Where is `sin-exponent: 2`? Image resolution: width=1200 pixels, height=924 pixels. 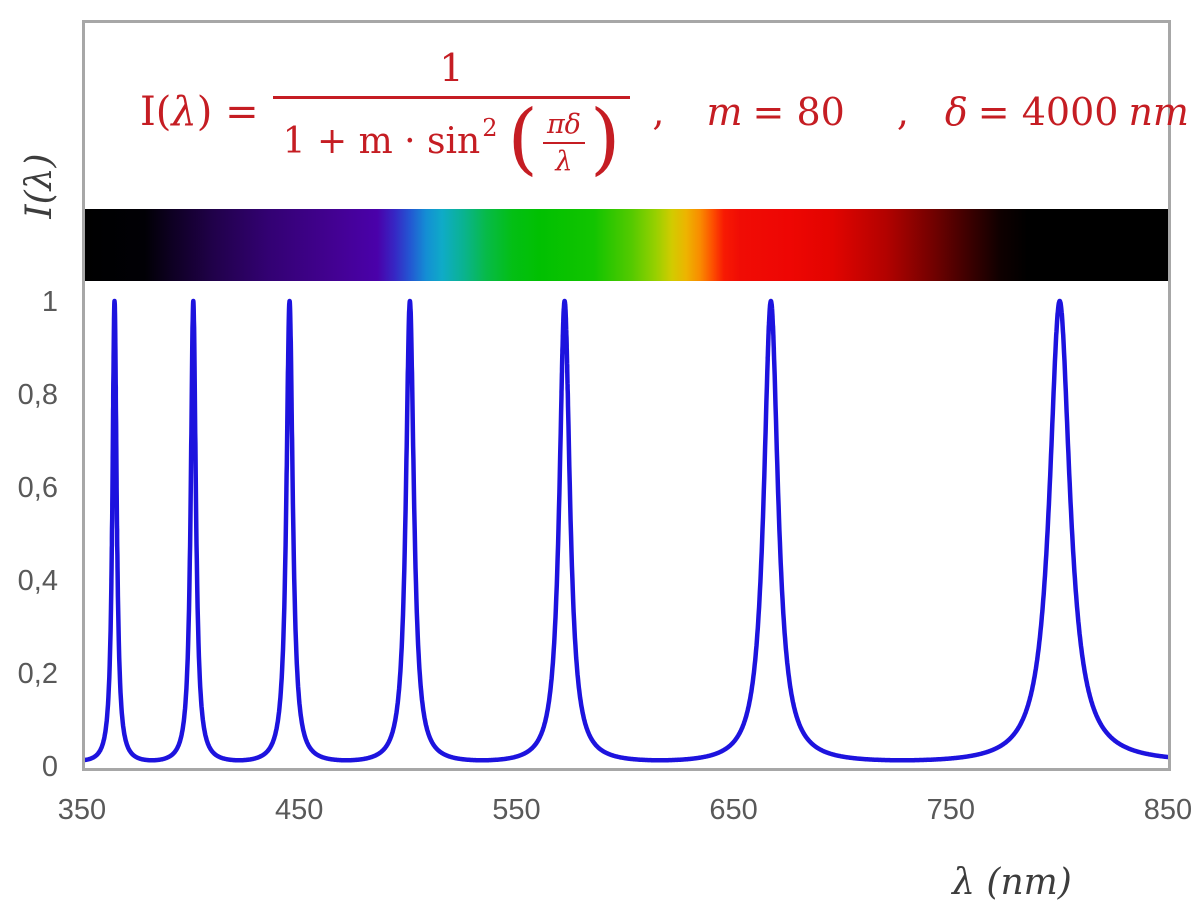 sin-exponent: 2 is located at coordinates (490, 128).